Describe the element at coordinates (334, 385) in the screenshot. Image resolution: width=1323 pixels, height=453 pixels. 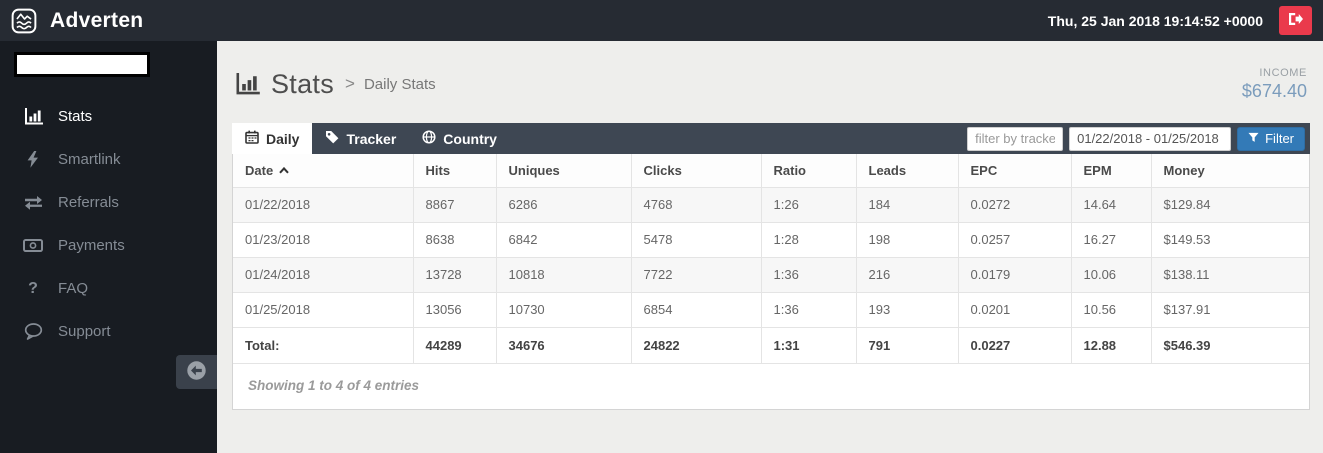
I see `entries-summary: Showing 1 to 4 of 4 entries` at that location.